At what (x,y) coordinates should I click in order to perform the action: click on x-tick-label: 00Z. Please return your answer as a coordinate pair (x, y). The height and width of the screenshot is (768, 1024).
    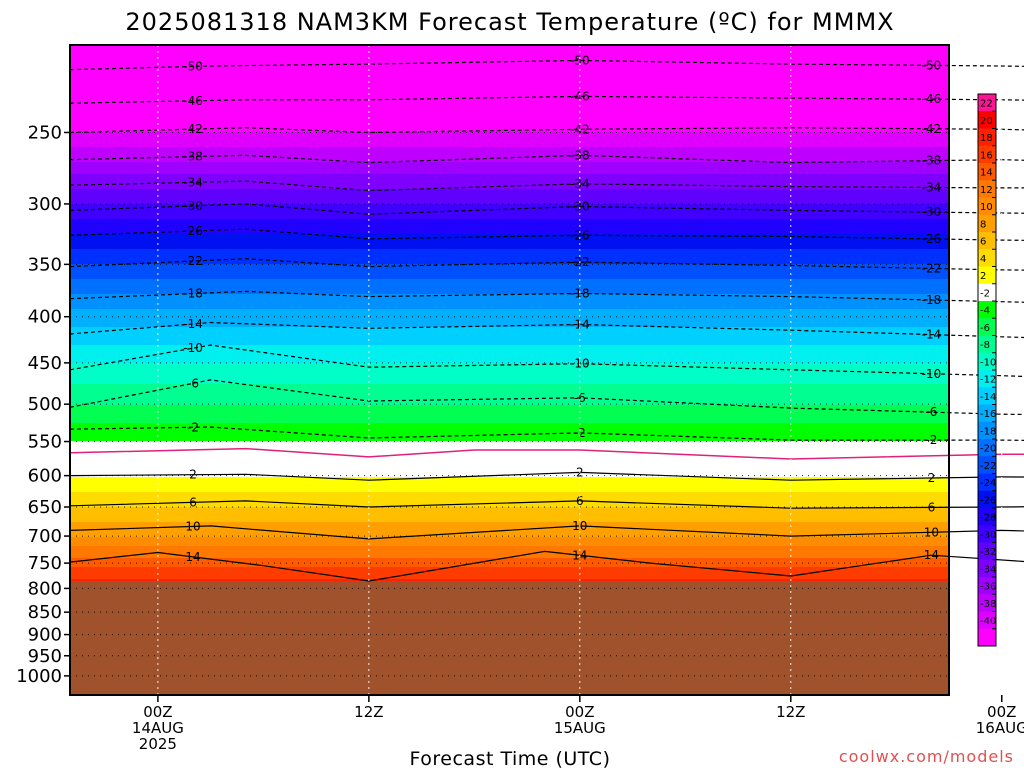
    Looking at the image, I should click on (579, 712).